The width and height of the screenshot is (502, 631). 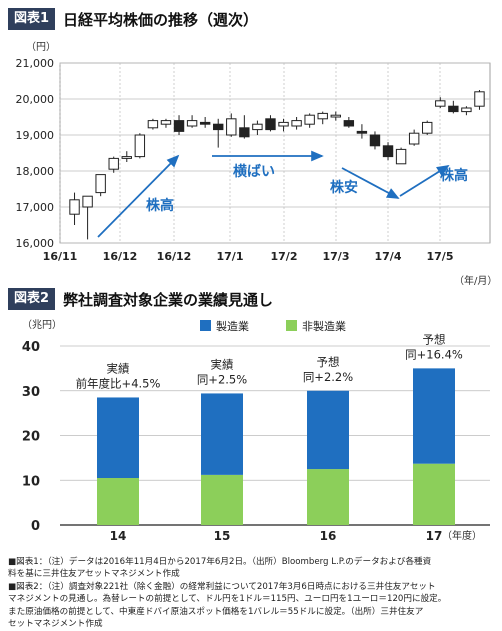 I want to click on fig1-x-tick-label: 17/1, so click(x=230, y=256).